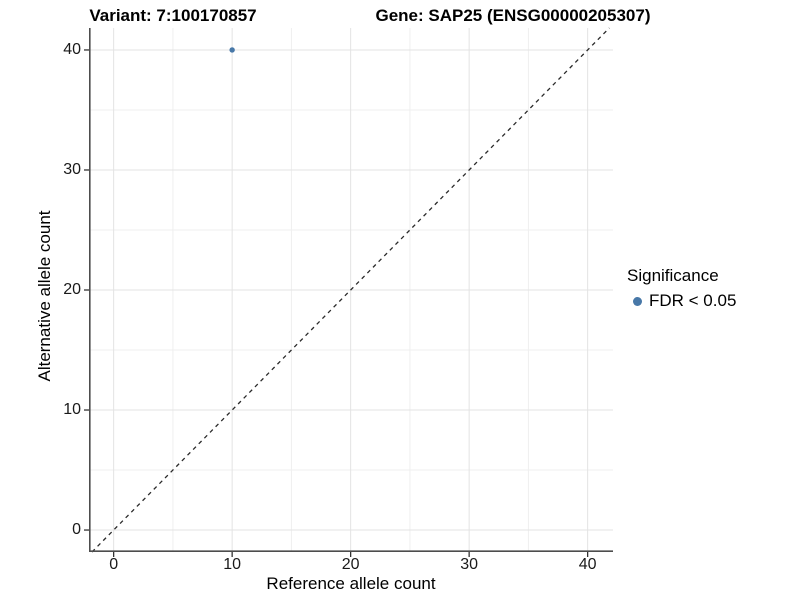 The height and width of the screenshot is (600, 800). I want to click on y-tick-label: 10, so click(72, 410).